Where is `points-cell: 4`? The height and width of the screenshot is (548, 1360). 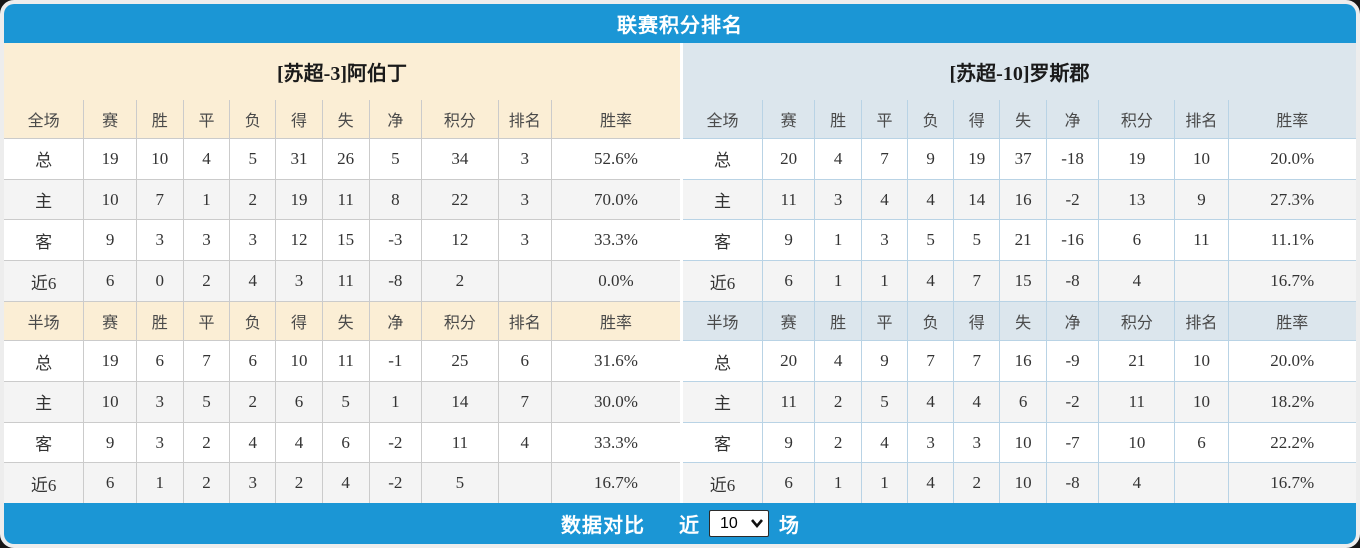
points-cell: 4 is located at coordinates (1137, 483).